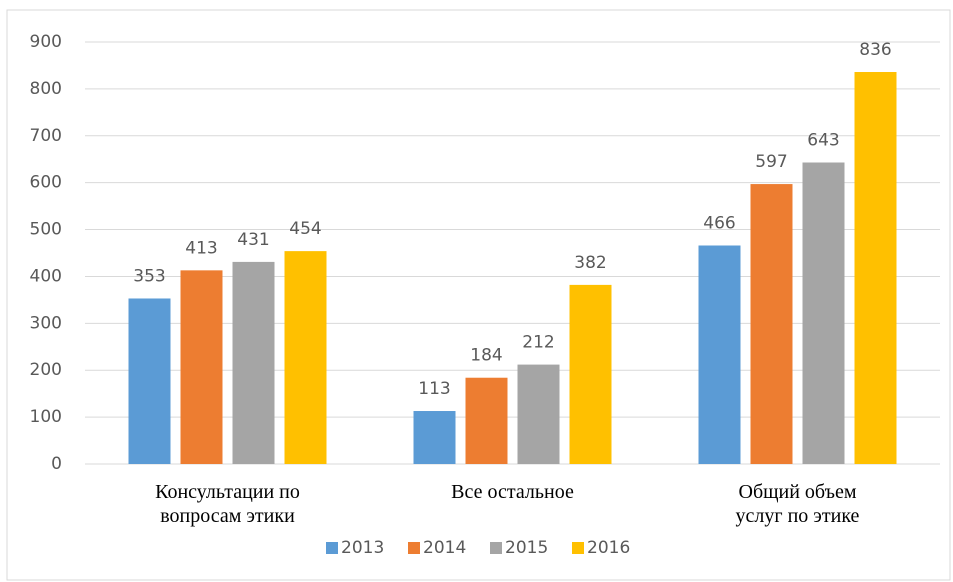 This screenshot has width=953, height=582. I want to click on data-label: 454, so click(305, 229).